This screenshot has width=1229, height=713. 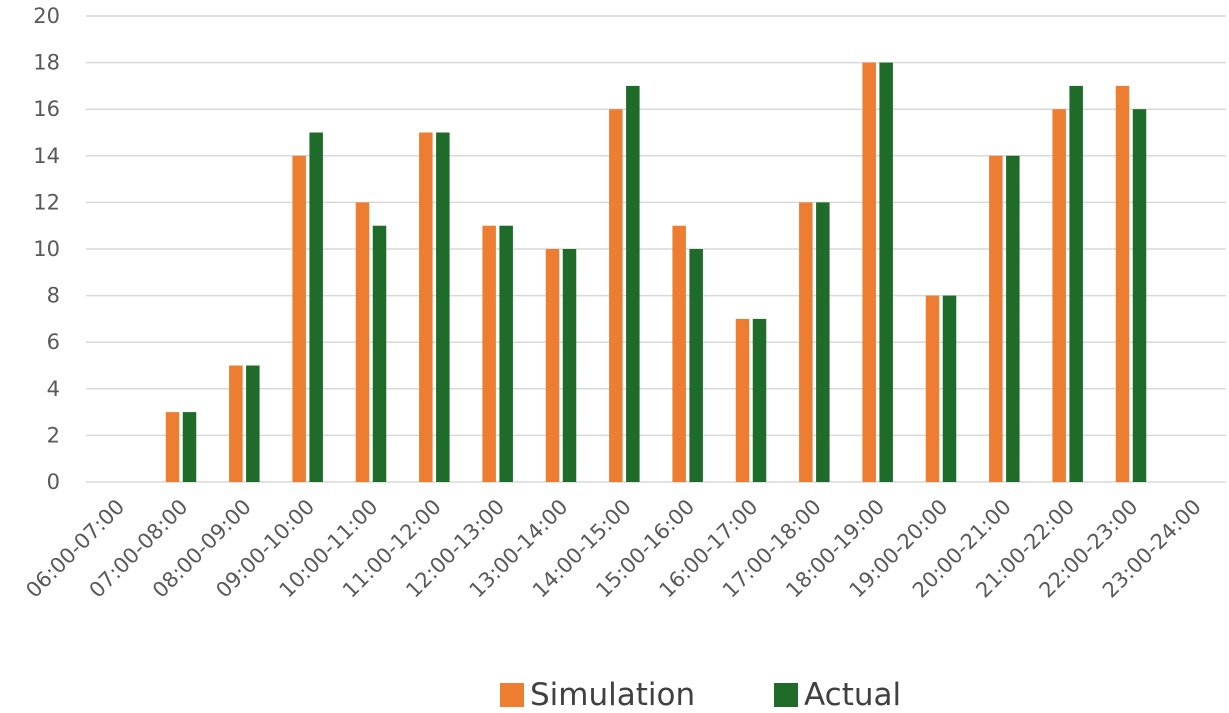 What do you see at coordinates (1013, 319) in the screenshot?
I see `bar-actual-20:00-21:00` at bounding box center [1013, 319].